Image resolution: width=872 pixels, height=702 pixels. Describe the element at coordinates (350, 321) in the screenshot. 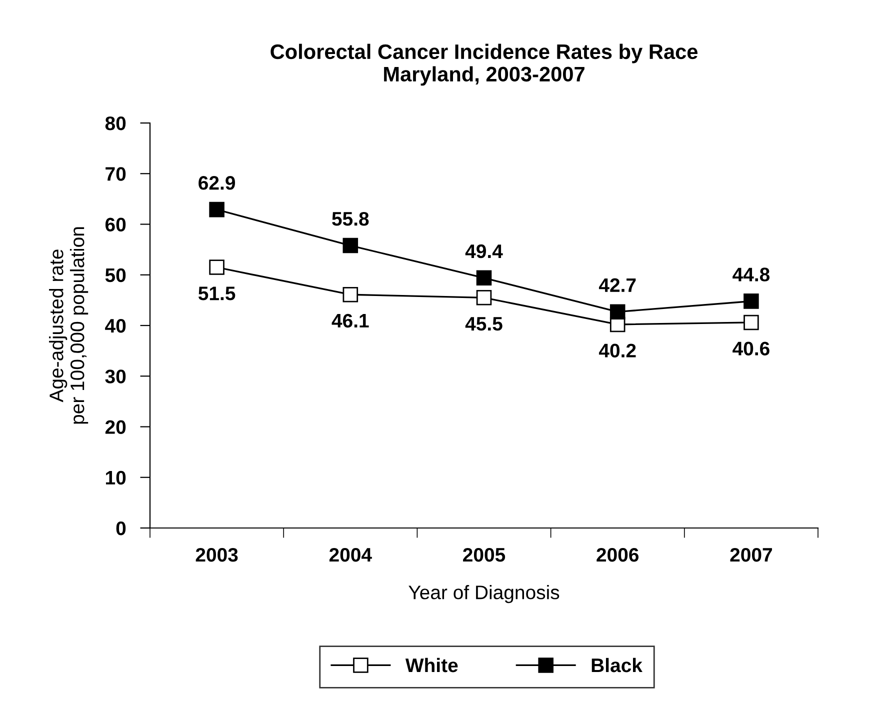

I see `data-label: 46.1` at that location.